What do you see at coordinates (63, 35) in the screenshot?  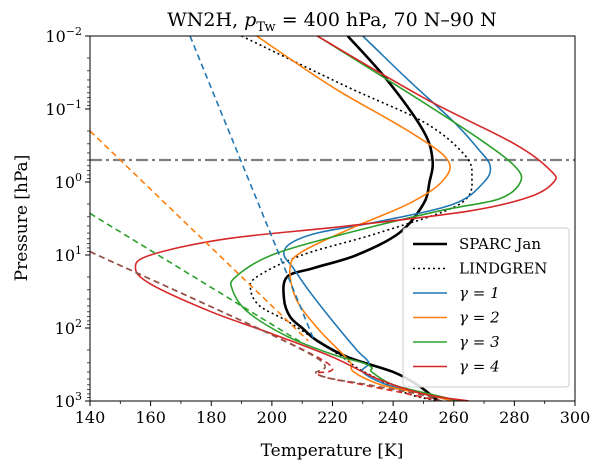 I see `y-tick-label: 10⁻²` at bounding box center [63, 35].